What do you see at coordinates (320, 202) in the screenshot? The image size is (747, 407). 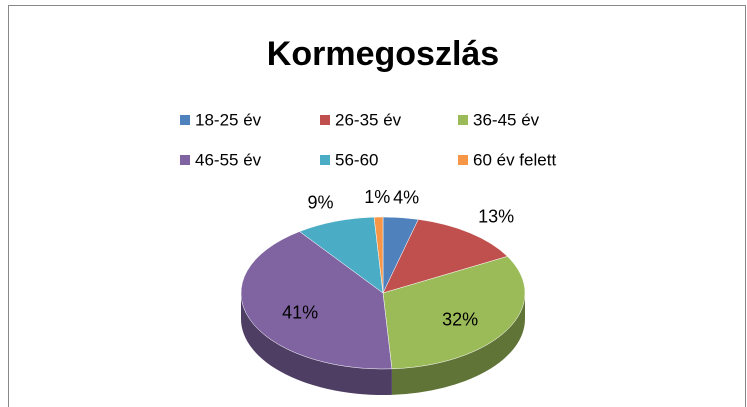 I see `data-label: 9%` at bounding box center [320, 202].